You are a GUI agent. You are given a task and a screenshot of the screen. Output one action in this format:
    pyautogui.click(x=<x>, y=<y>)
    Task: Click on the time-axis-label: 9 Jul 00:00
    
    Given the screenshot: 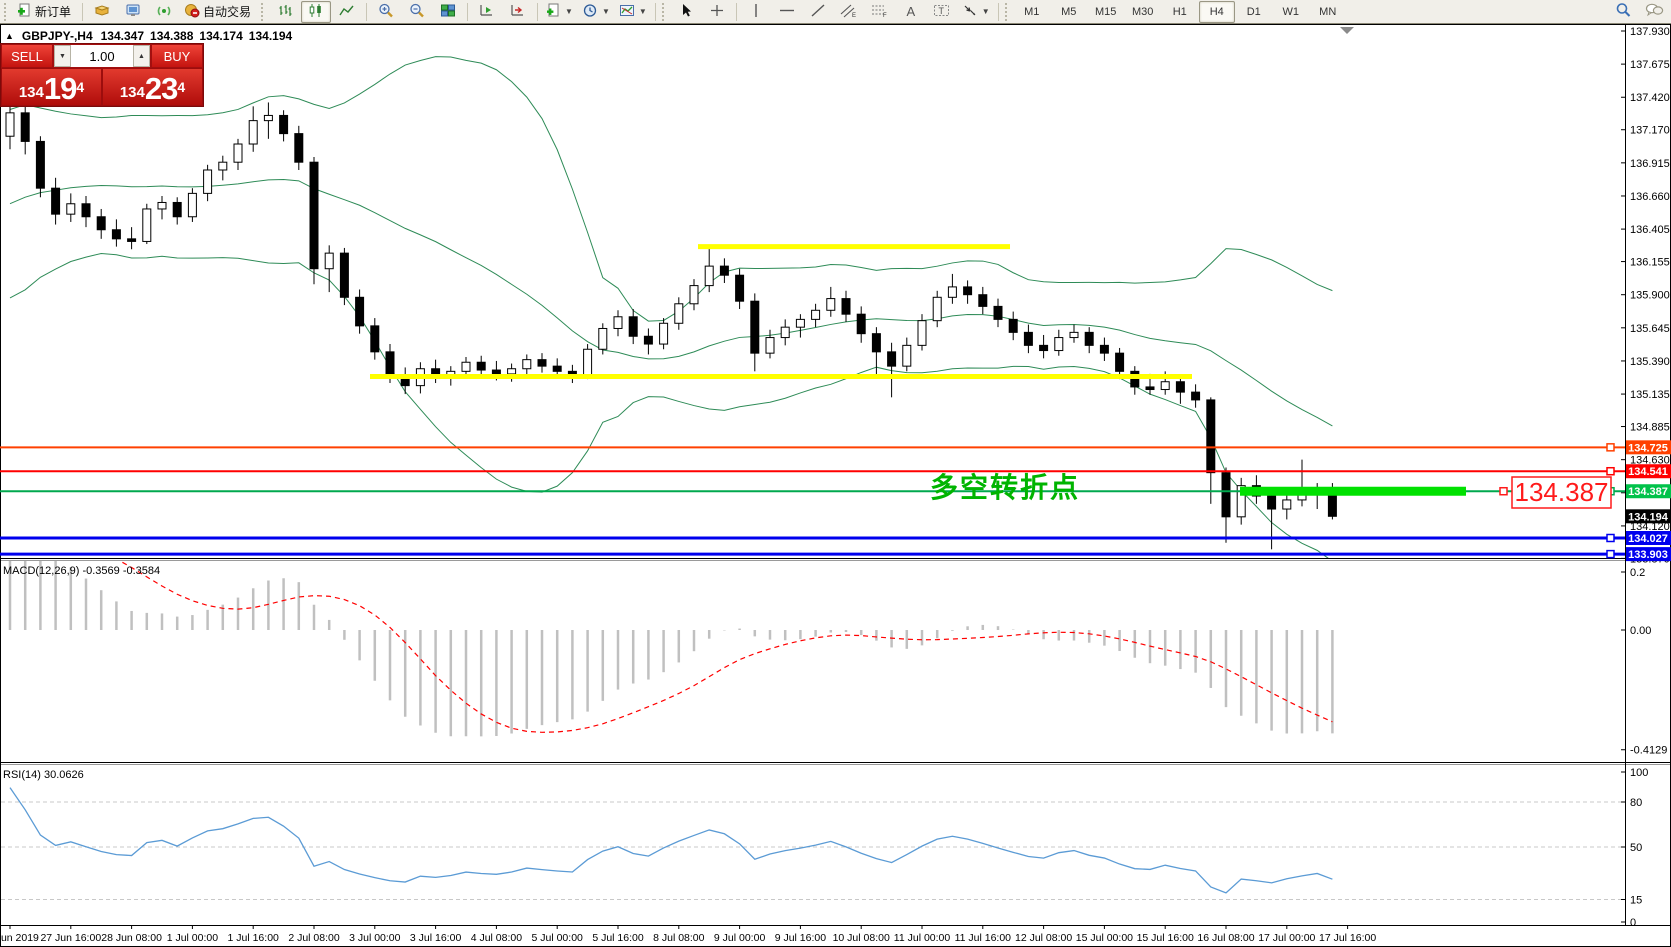 What is the action you would take?
    pyautogui.click(x=740, y=938)
    